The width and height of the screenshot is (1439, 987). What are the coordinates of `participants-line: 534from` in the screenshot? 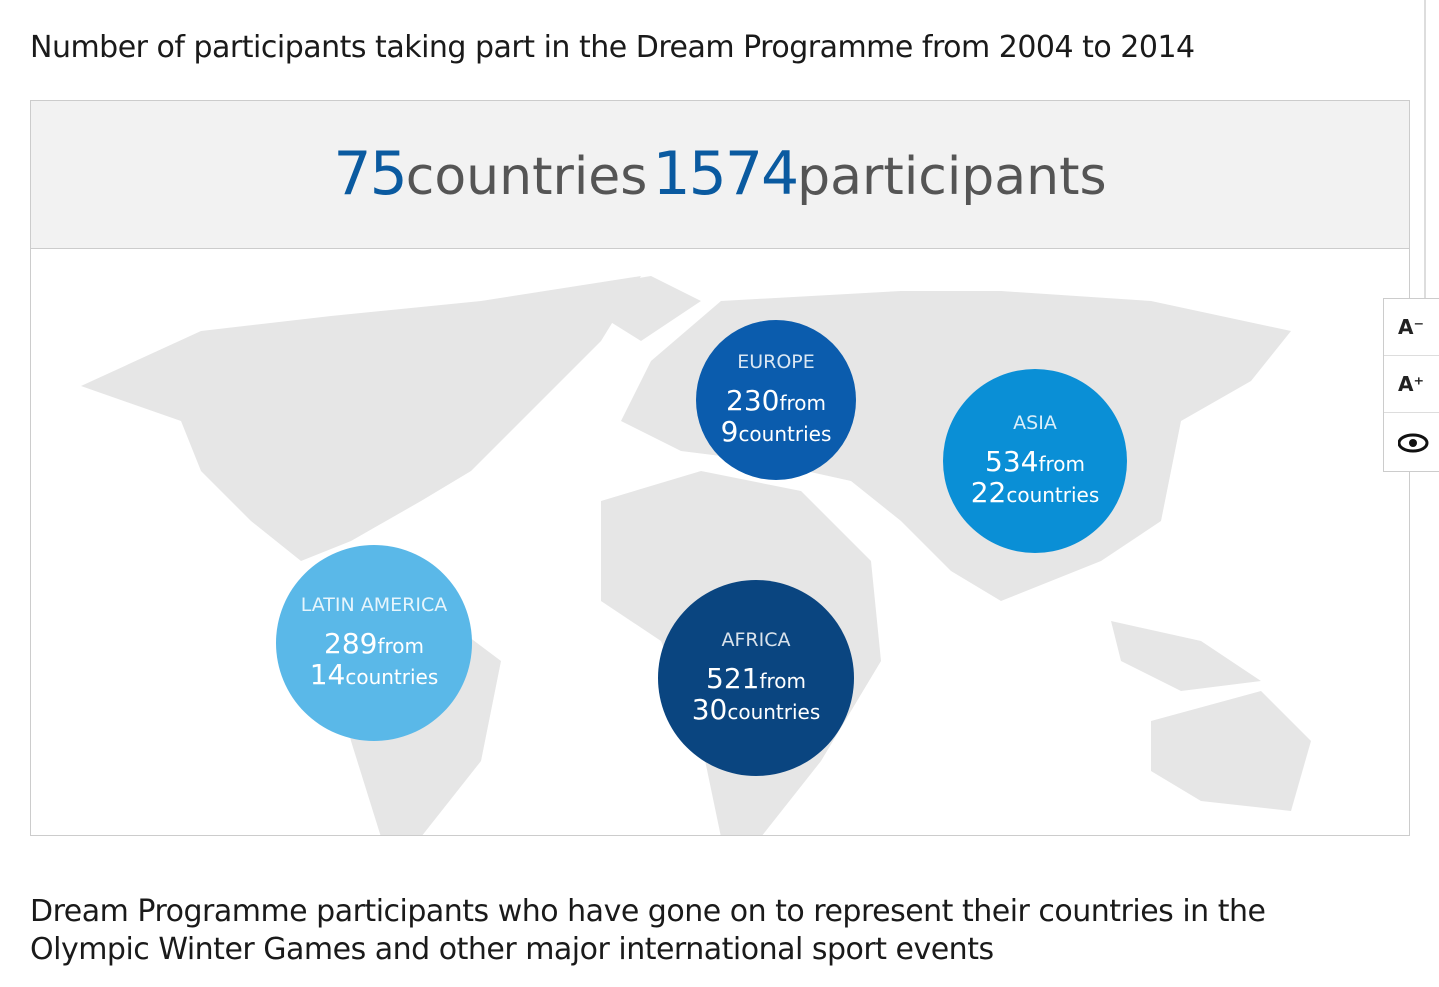 It's located at (1035, 461).